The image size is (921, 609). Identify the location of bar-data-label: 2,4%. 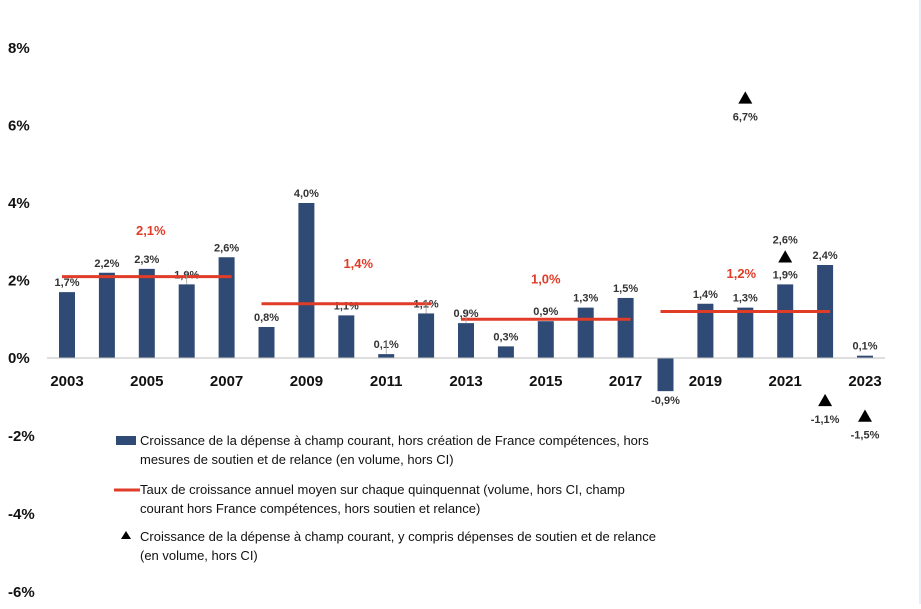
(825, 256).